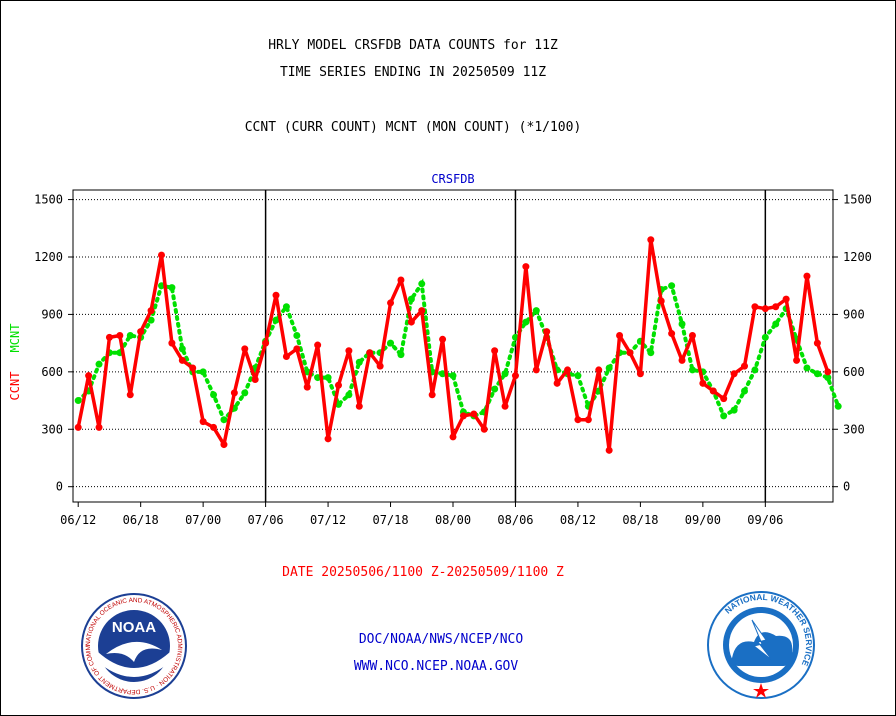 Image resolution: width=896 pixels, height=716 pixels. Describe the element at coordinates (857, 257) in the screenshot. I see `y-tick-label-right: 1200` at that location.